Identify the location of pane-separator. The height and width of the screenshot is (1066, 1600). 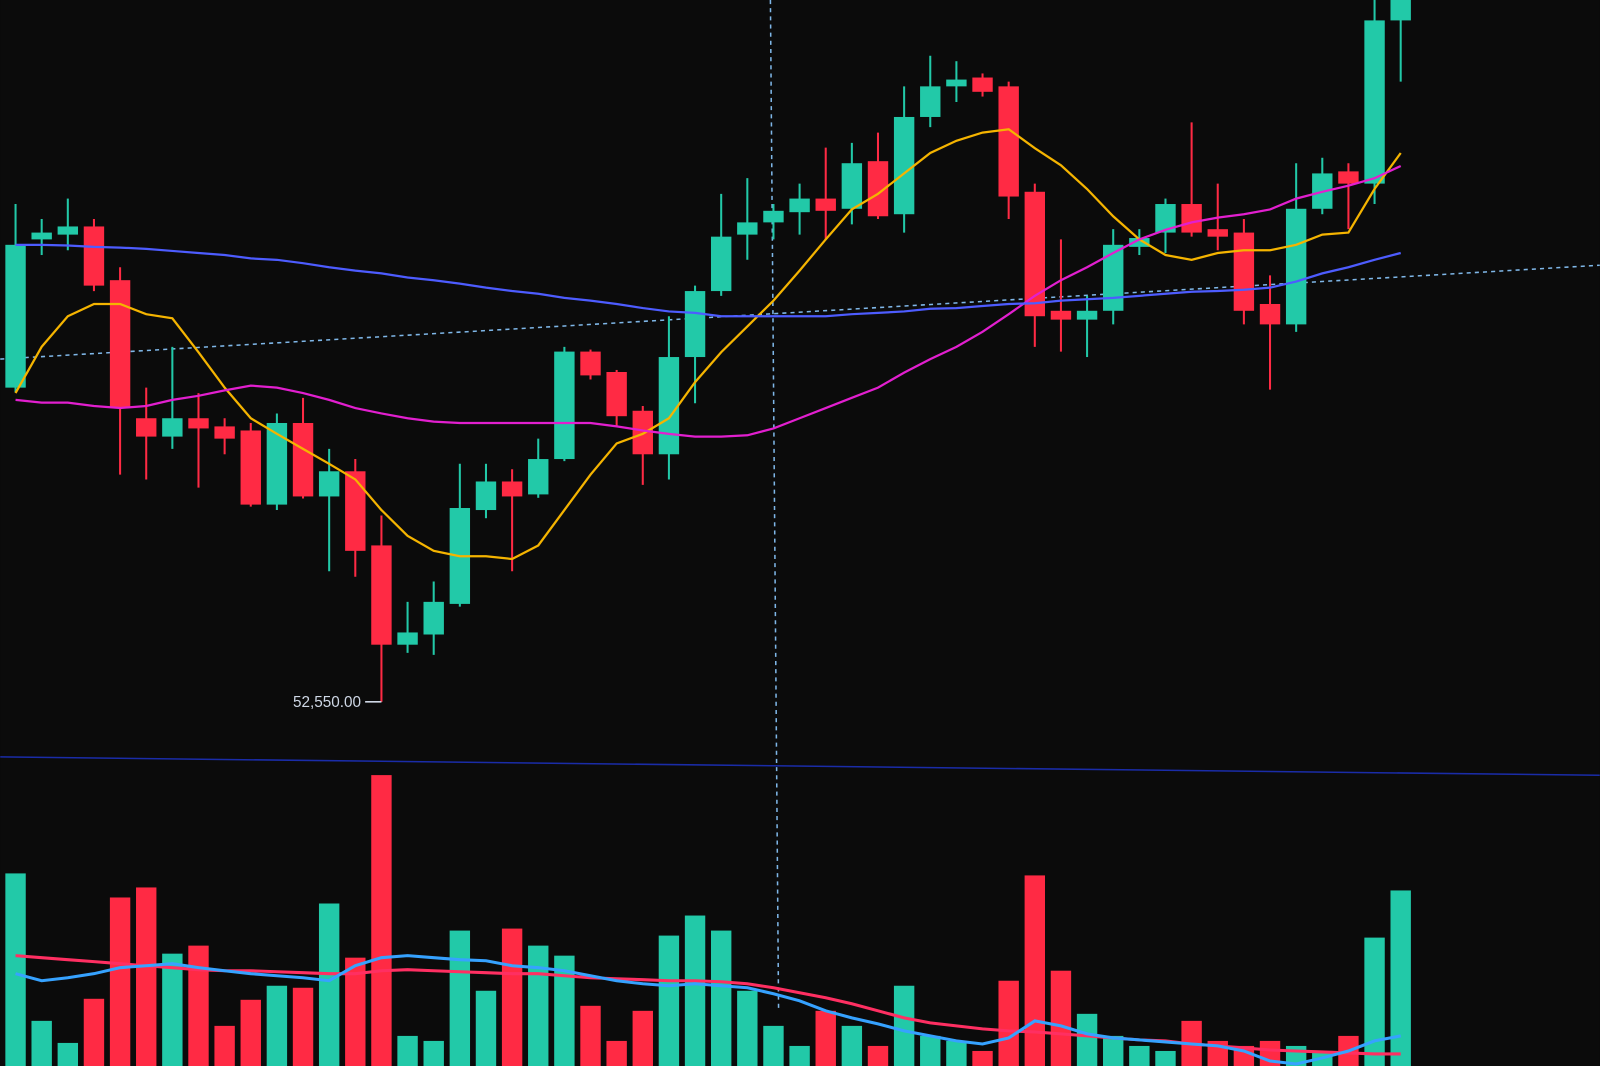
(800, 766).